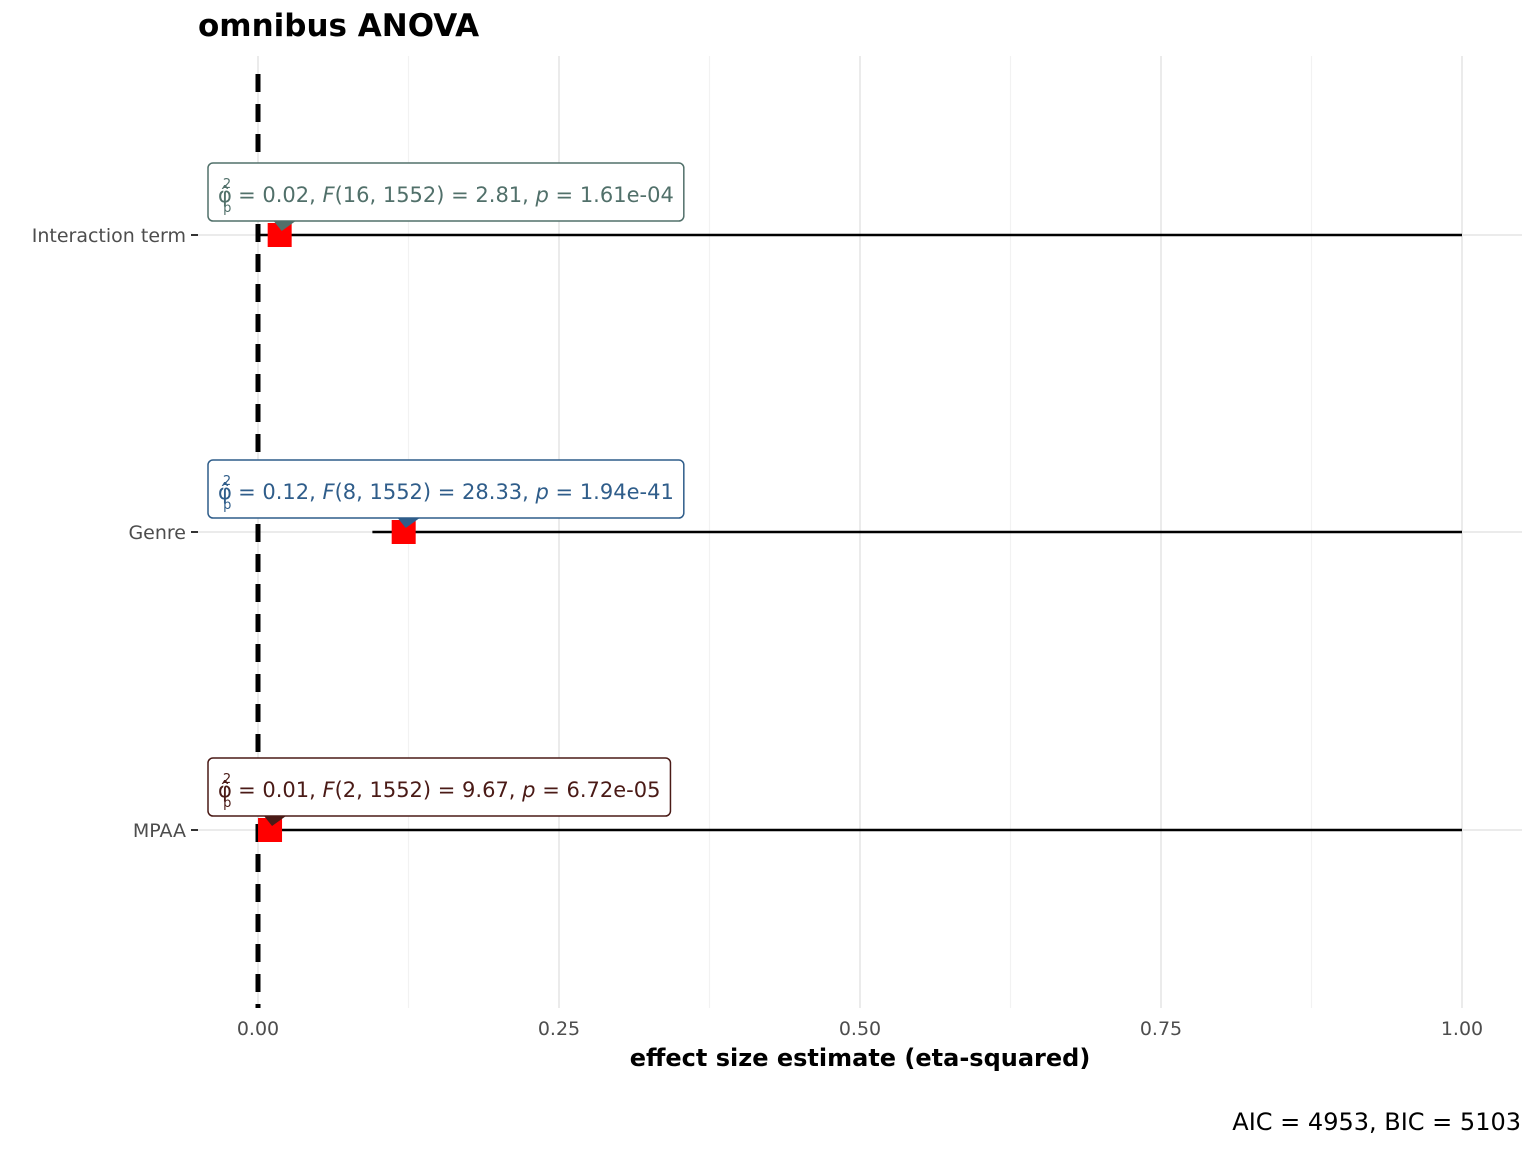 The image size is (1536, 1152). Describe the element at coordinates (1161, 1029) in the screenshot. I see `x-tick-label: 0.75` at that location.